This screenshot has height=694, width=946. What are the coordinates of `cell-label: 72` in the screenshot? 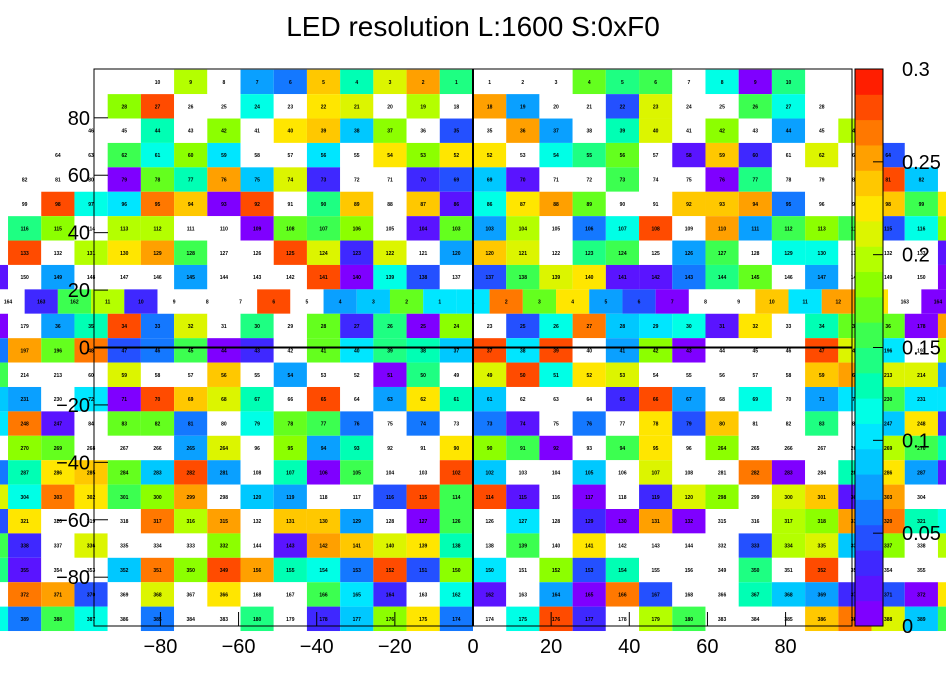 It's located at (357, 181).